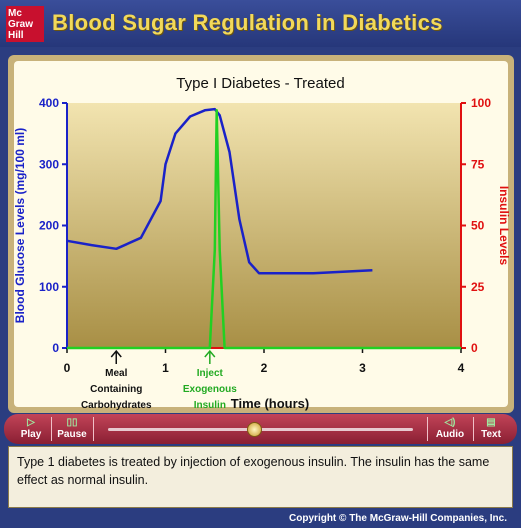  What do you see at coordinates (491, 434) in the screenshot?
I see `text-label: Text` at bounding box center [491, 434].